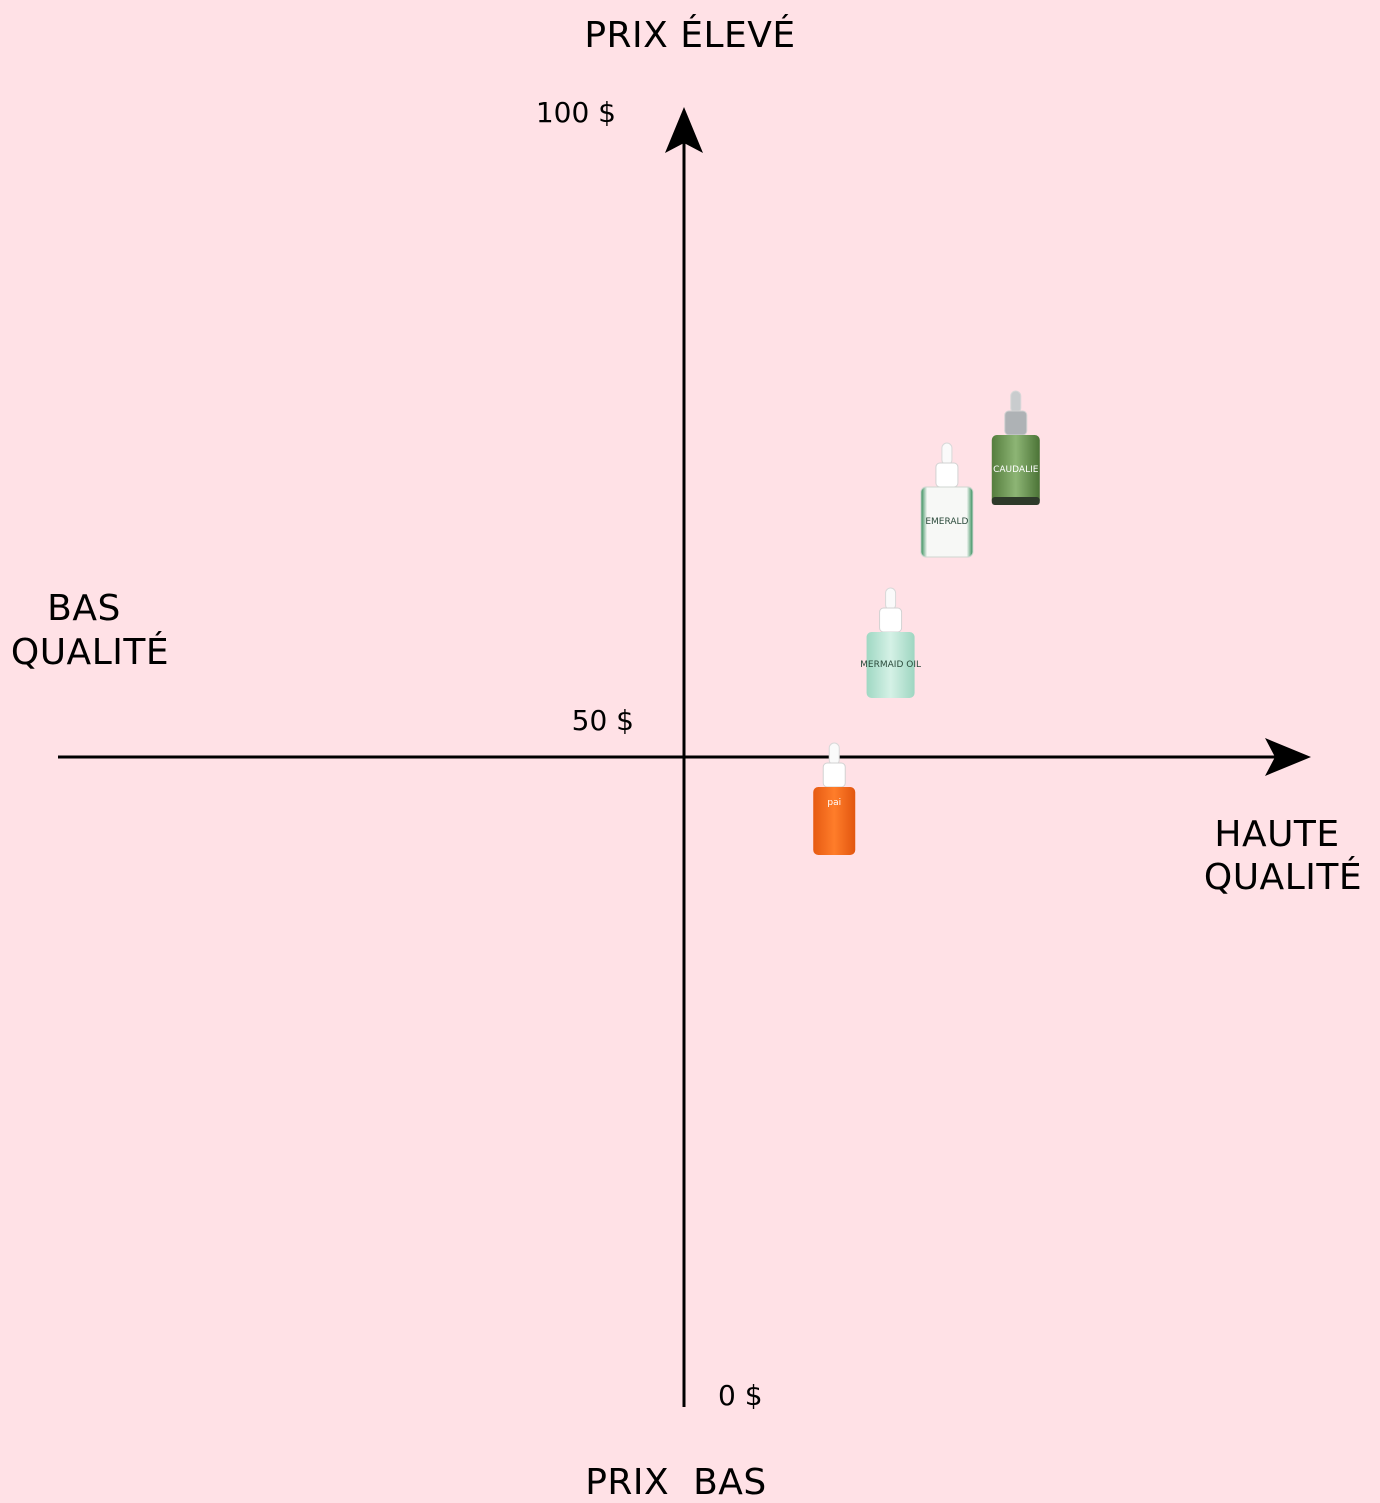 The width and height of the screenshot is (1380, 1503). What do you see at coordinates (676, 1482) in the screenshot?
I see `y-axis-bottom-label: PRIX BAS` at bounding box center [676, 1482].